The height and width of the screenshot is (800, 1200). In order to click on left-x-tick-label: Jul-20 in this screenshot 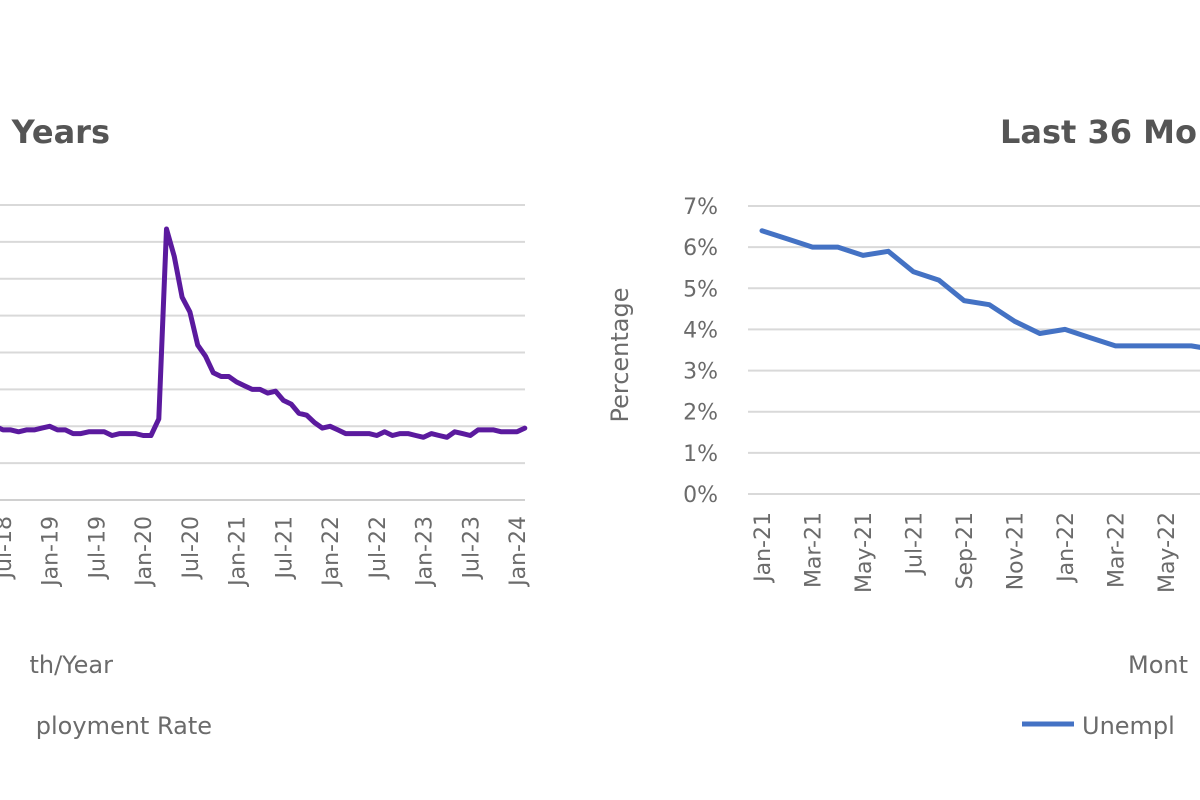, I will do `click(191, 548)`.